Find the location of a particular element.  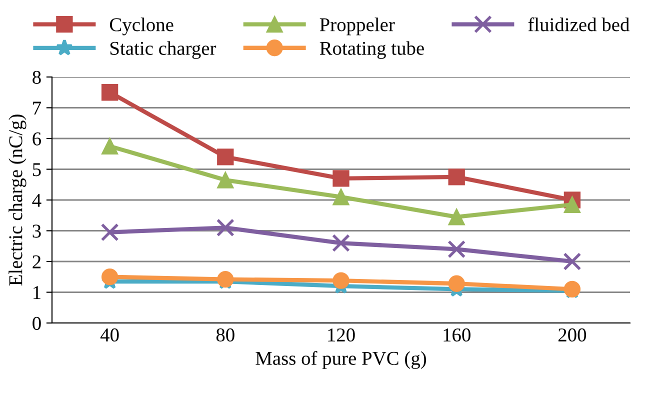

x-axis-title: Mass of pure PVC (g) is located at coordinates (341, 360).